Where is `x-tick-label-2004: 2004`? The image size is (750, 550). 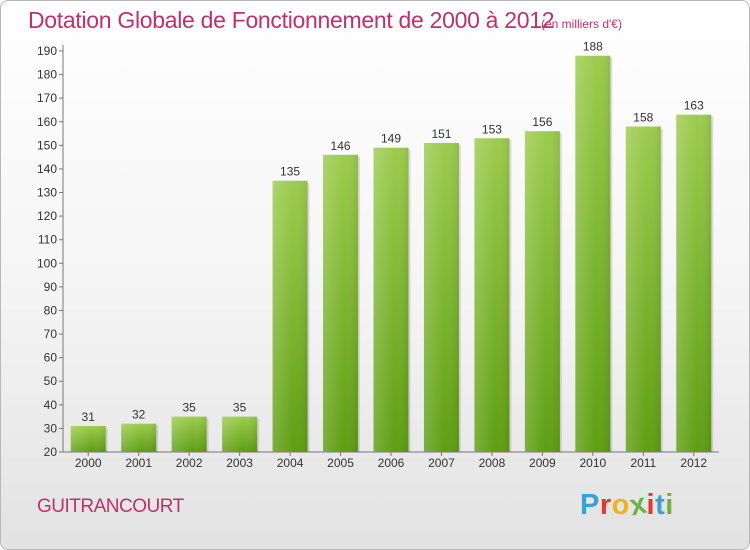
x-tick-label-2004: 2004 is located at coordinates (290, 463).